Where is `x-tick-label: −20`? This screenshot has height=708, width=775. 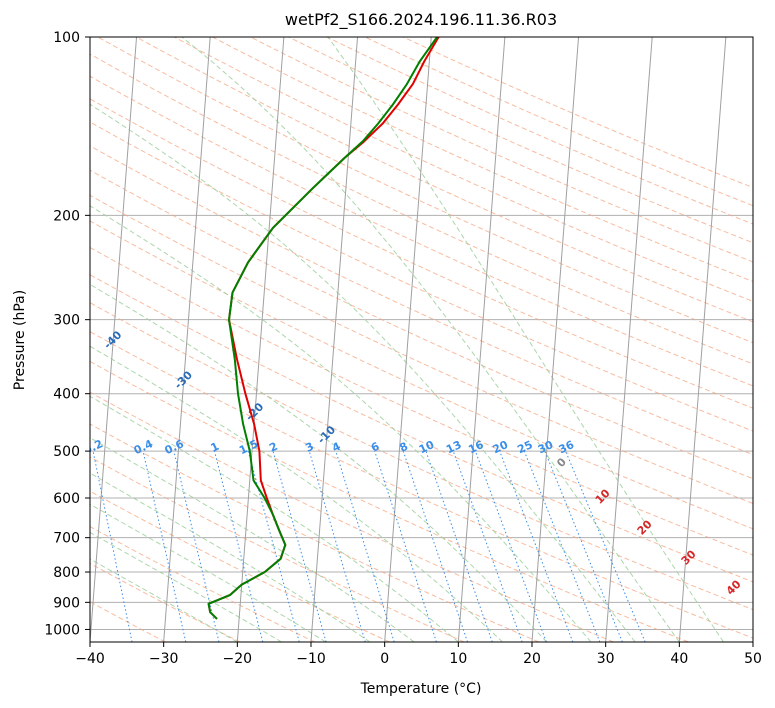 x-tick-label: −20 is located at coordinates (238, 659).